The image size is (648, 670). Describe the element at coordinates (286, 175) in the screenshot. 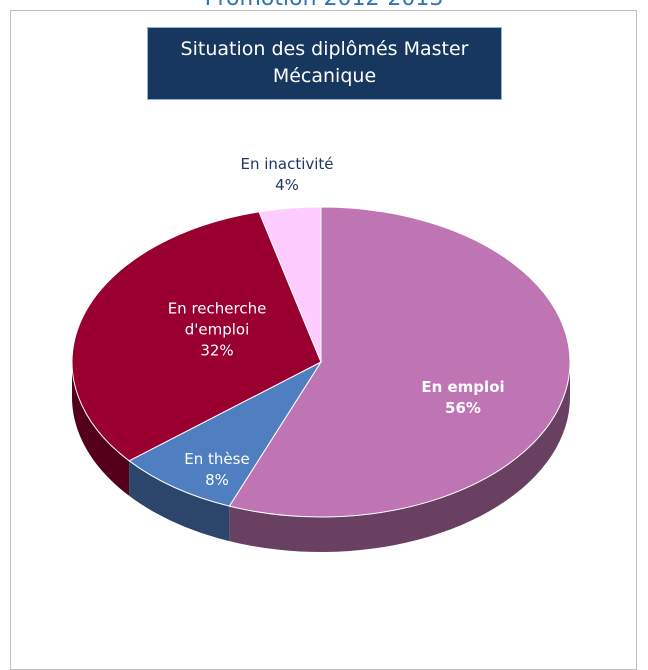

I see `slice-label: En inactivité 4%` at that location.